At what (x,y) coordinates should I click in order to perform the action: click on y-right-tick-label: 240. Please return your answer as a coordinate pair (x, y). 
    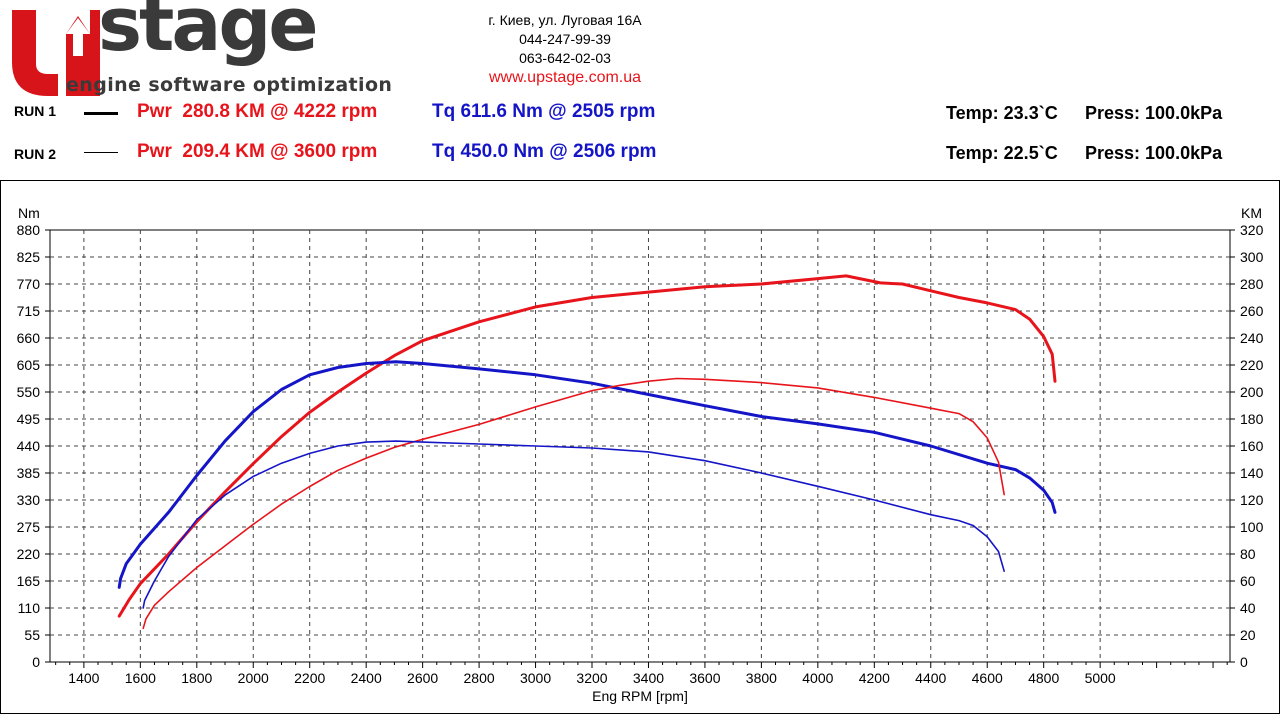
    Looking at the image, I should click on (1252, 338).